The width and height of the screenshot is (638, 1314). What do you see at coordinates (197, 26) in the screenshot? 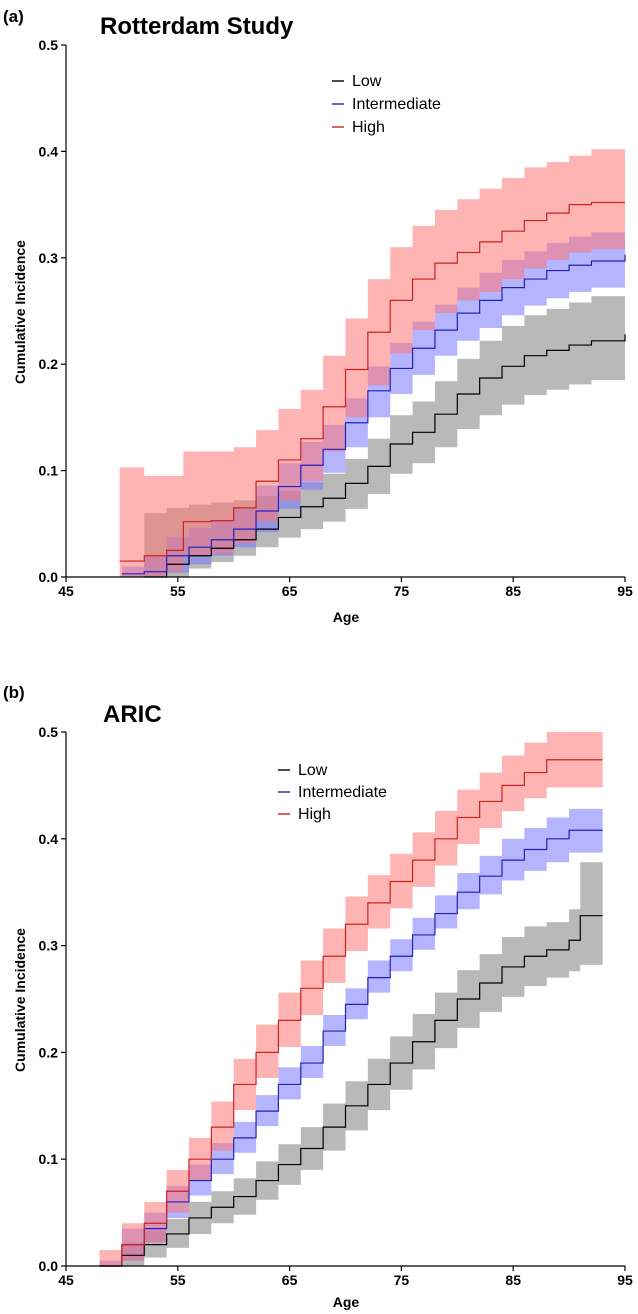
I see `chart-title: Rotterdam Study` at bounding box center [197, 26].